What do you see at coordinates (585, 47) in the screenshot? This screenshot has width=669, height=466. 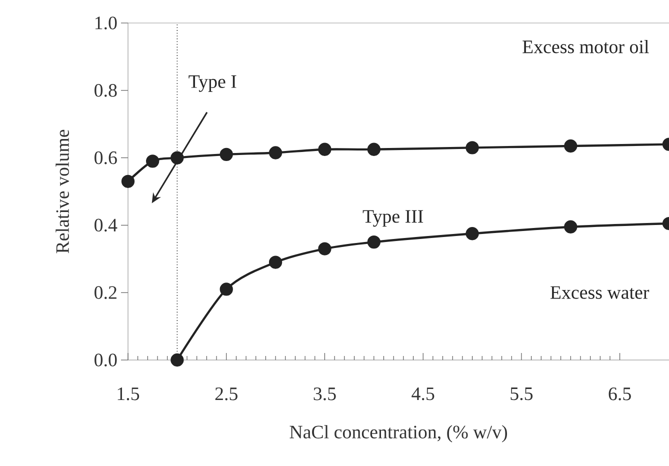 I see `annotation: Excess motor oil` at bounding box center [585, 47].